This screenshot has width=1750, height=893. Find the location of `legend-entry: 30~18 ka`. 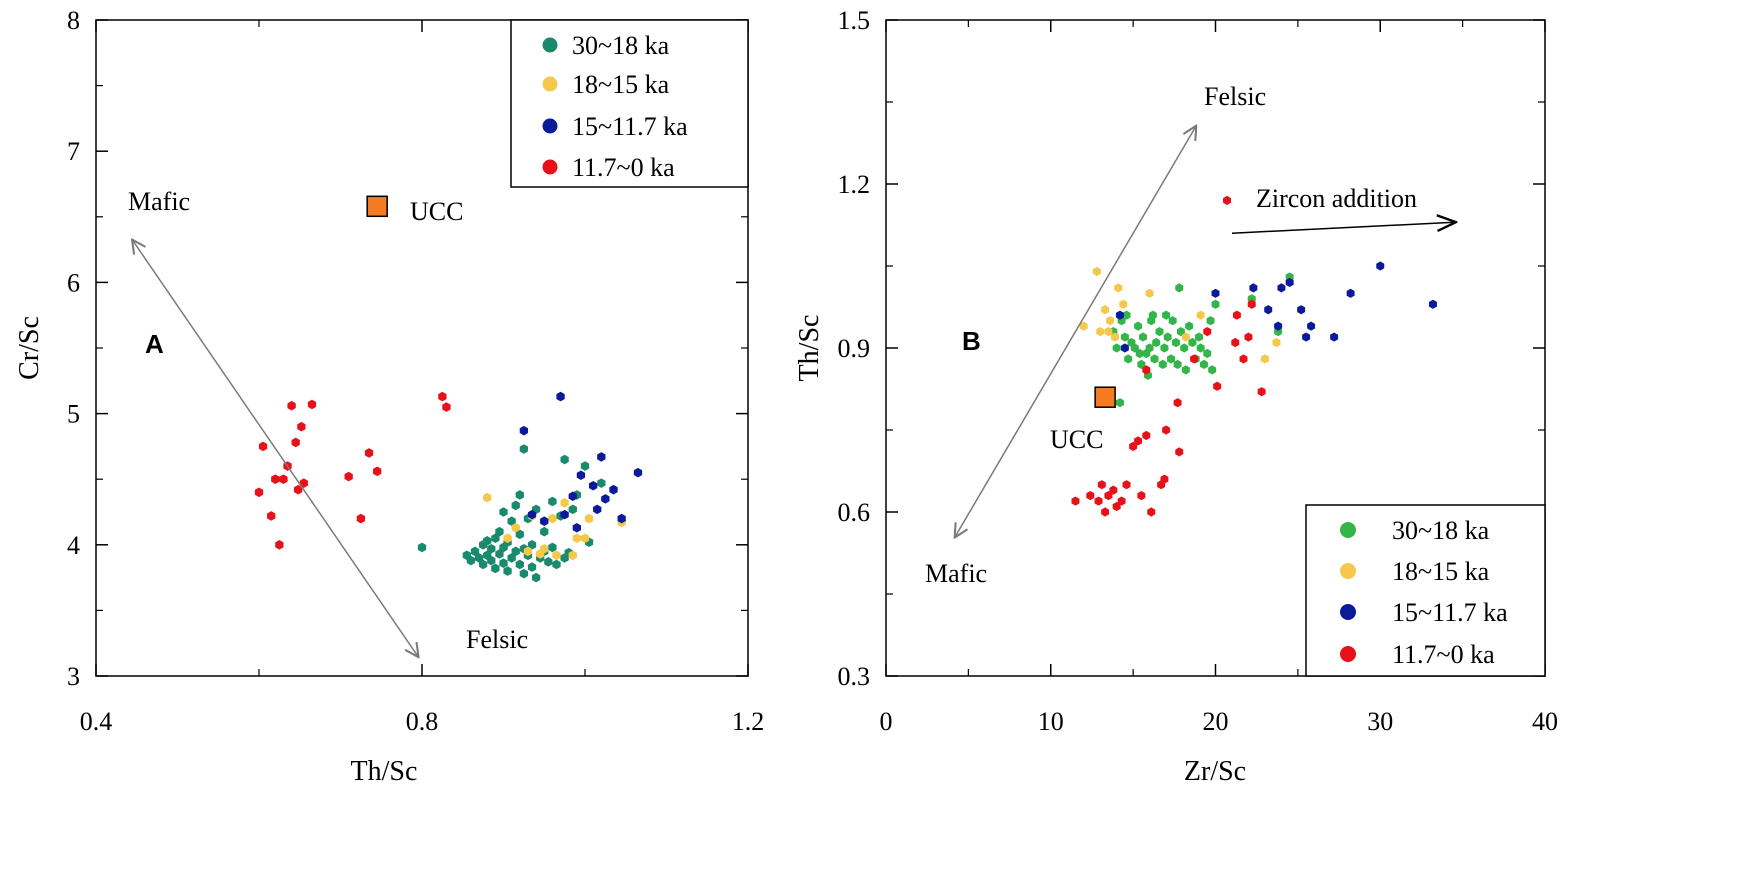

legend-entry: 30~18 ka is located at coordinates (1415, 530).